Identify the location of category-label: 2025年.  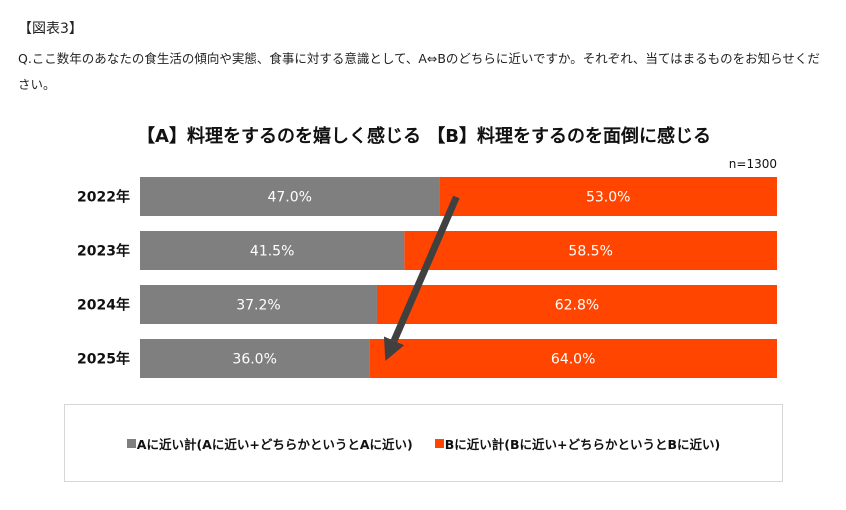
(103, 359).